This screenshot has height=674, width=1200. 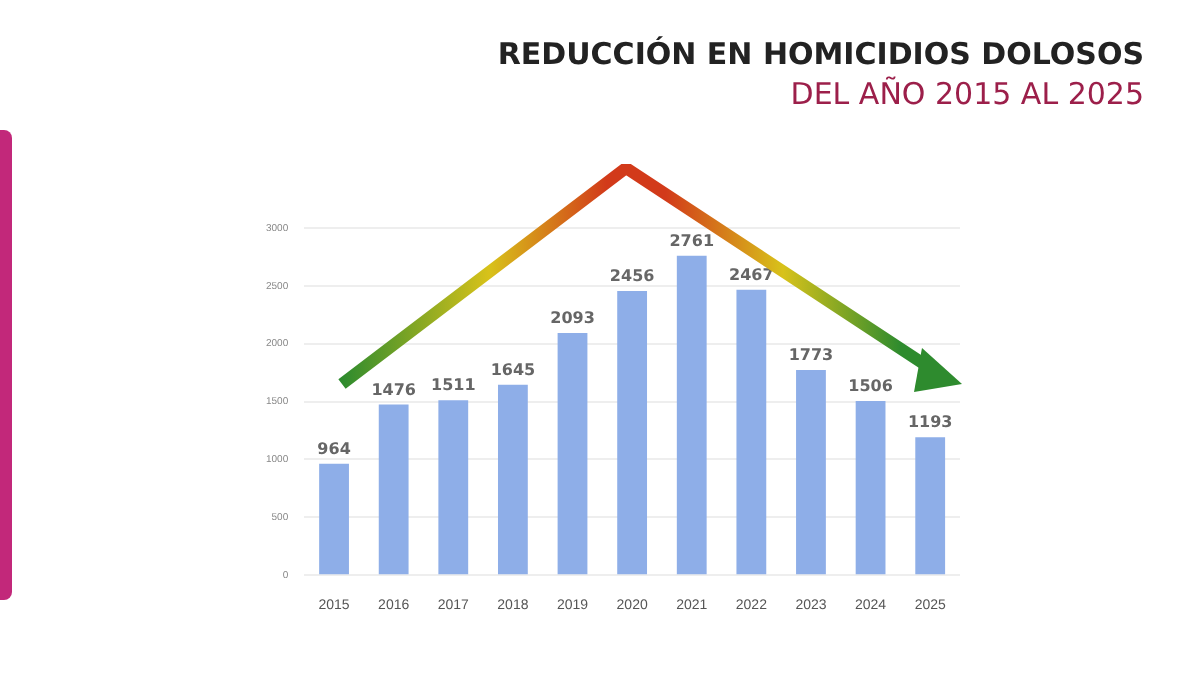 I want to click on data-label: 1476, so click(x=394, y=389).